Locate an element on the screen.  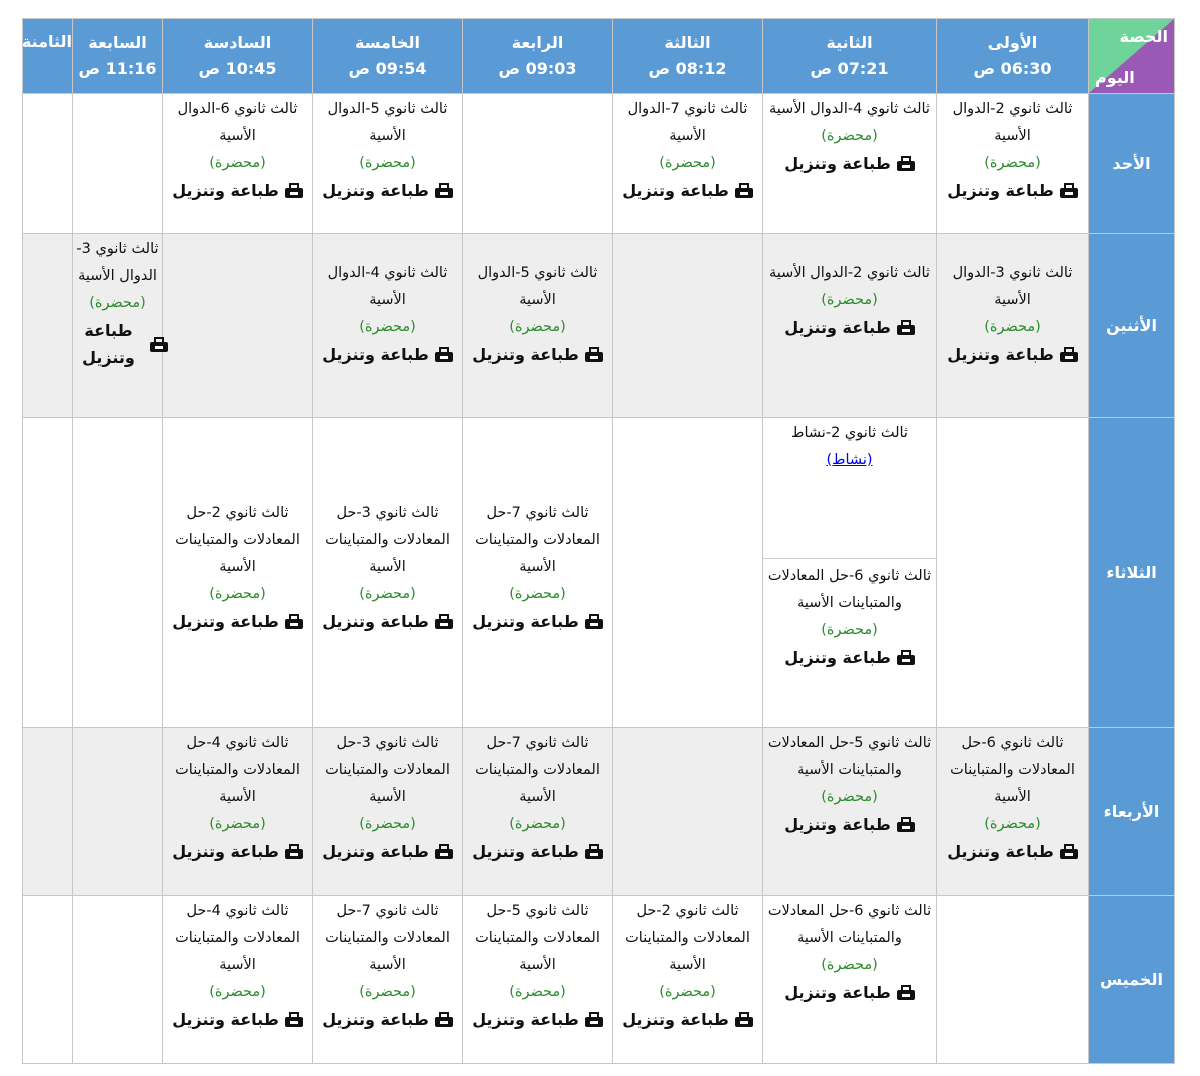
day-label: الثلاثاء is located at coordinates (1131, 572).